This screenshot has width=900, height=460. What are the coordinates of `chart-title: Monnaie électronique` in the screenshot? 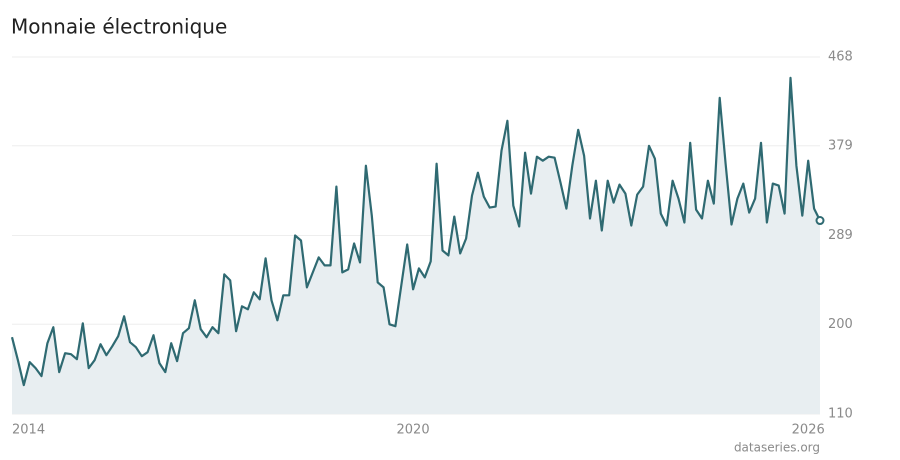 It's located at (119, 27).